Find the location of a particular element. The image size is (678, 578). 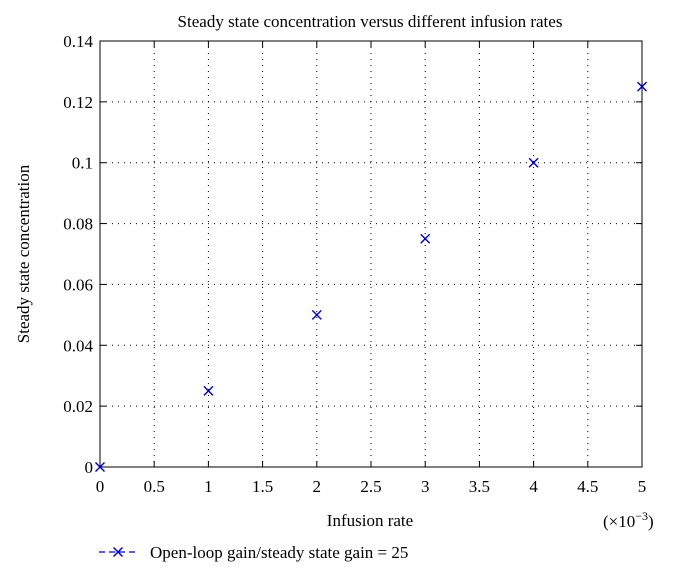

x-tick-label: 5 is located at coordinates (642, 486).